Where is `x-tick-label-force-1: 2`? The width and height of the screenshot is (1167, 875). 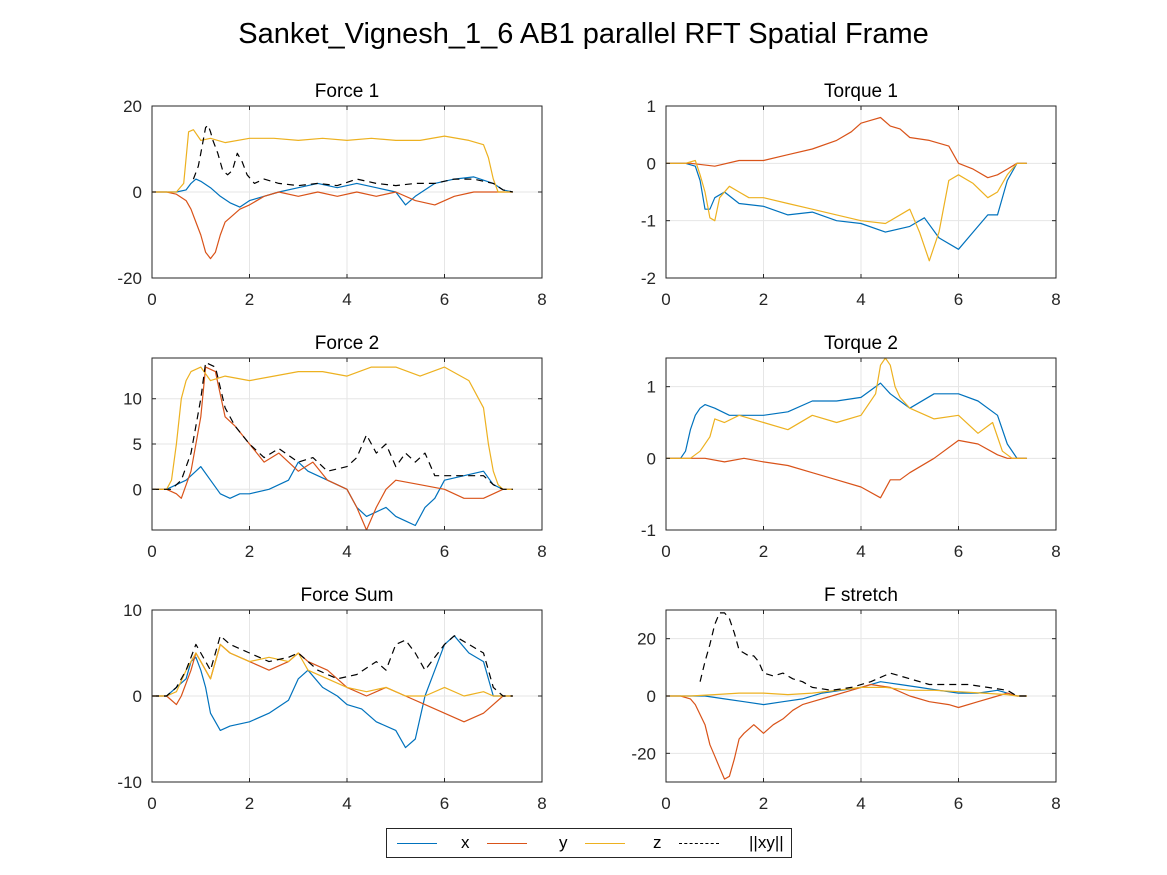
x-tick-label-force-1: 2 is located at coordinates (249, 299).